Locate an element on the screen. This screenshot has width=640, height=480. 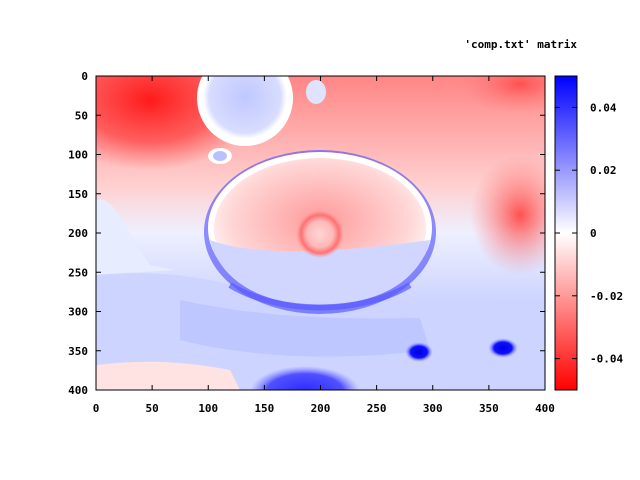
y-tick-label: 400 is located at coordinates (78, 390).